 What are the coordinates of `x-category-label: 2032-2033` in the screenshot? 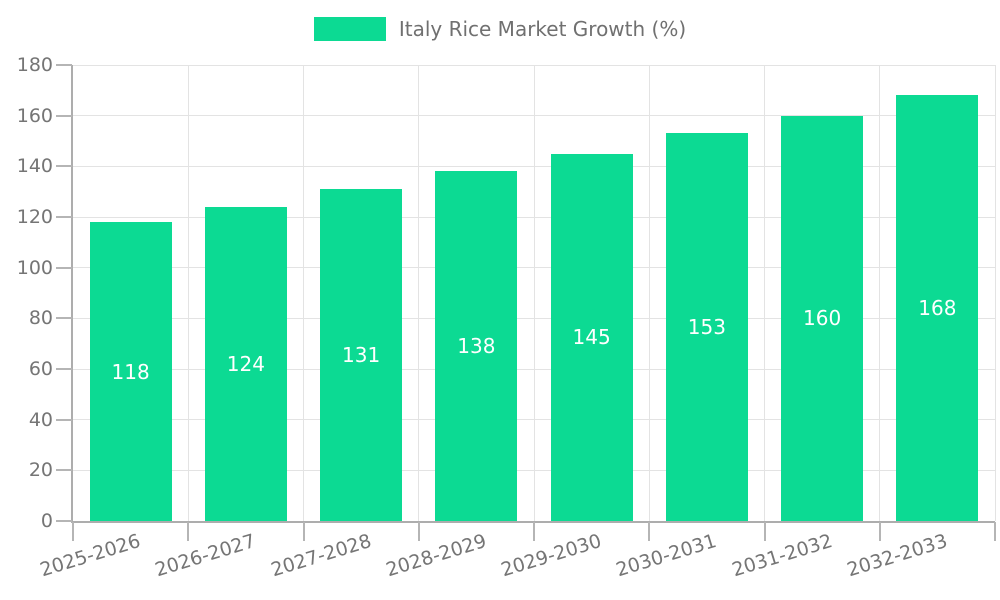 It's located at (897, 556).